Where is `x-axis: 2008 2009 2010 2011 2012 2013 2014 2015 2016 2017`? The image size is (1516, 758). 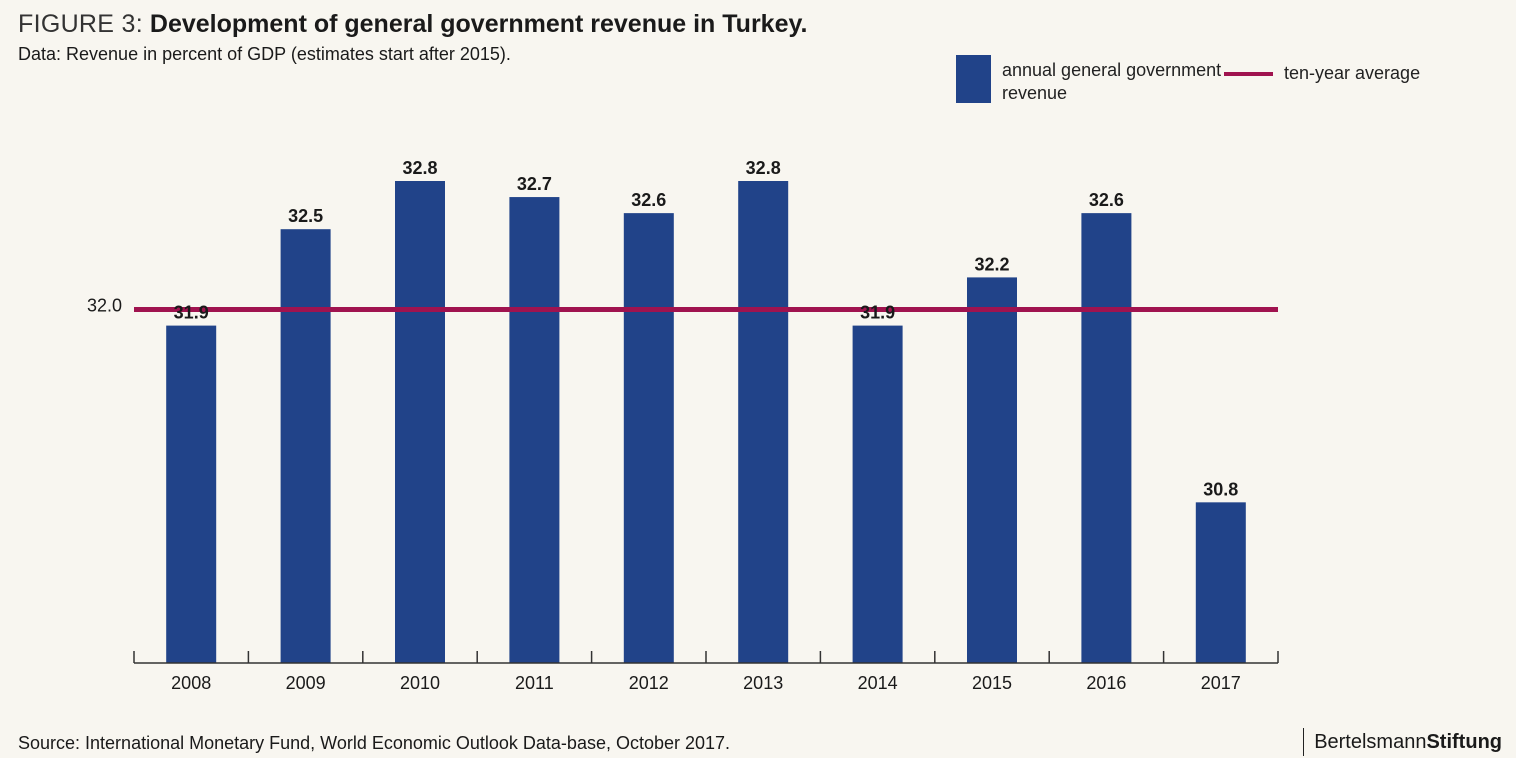 x-axis: 2008 2009 2010 2011 2012 2013 2014 2015 2016 2017 is located at coordinates (706, 672).